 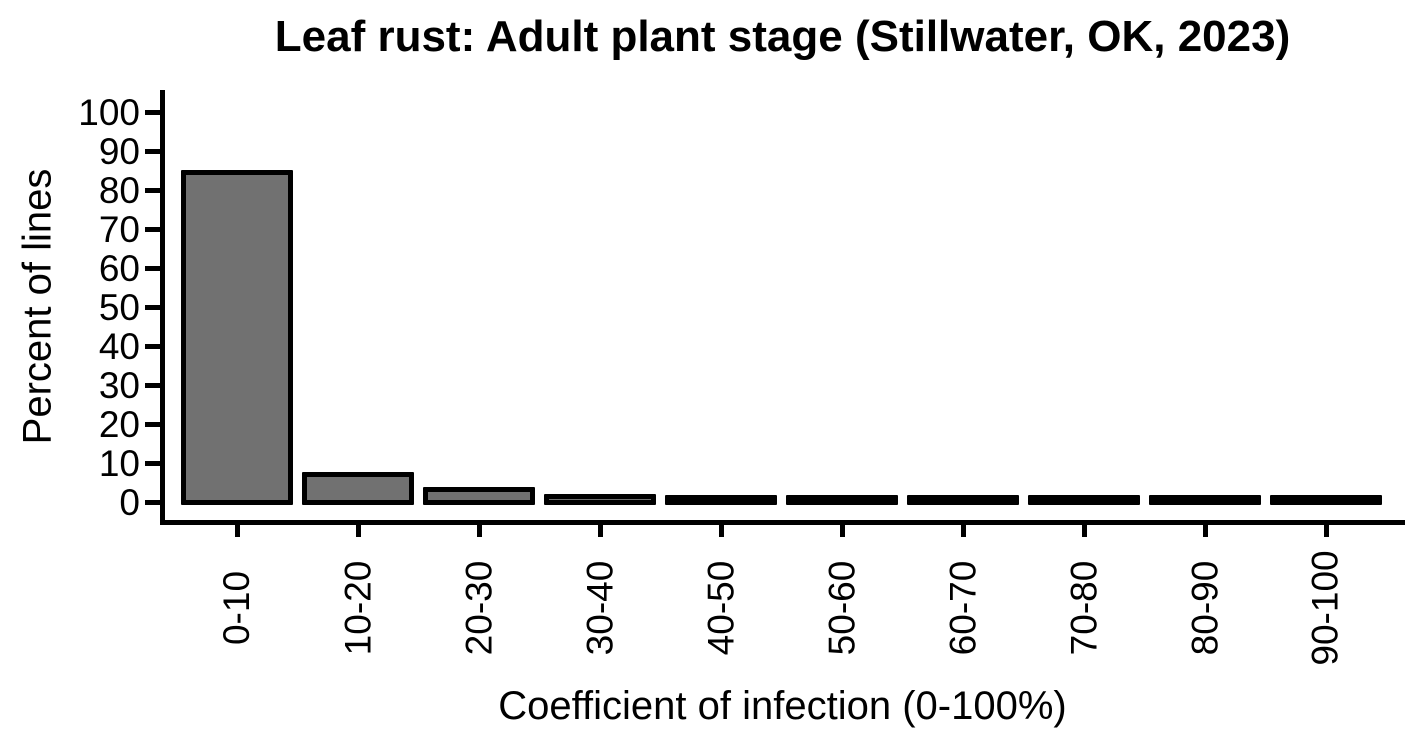 What do you see at coordinates (119, 424) in the screenshot?
I see `y-axis-tick-label: 20` at bounding box center [119, 424].